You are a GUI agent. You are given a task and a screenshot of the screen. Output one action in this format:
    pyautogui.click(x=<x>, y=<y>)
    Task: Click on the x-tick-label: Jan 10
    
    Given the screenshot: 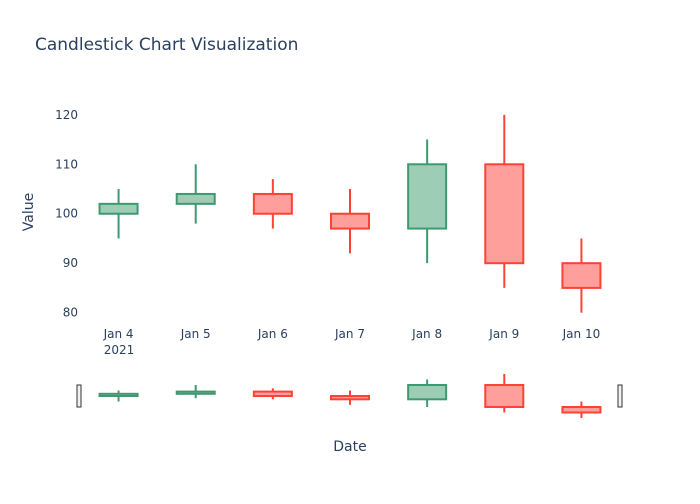 What is the action you would take?
    pyautogui.click(x=581, y=334)
    